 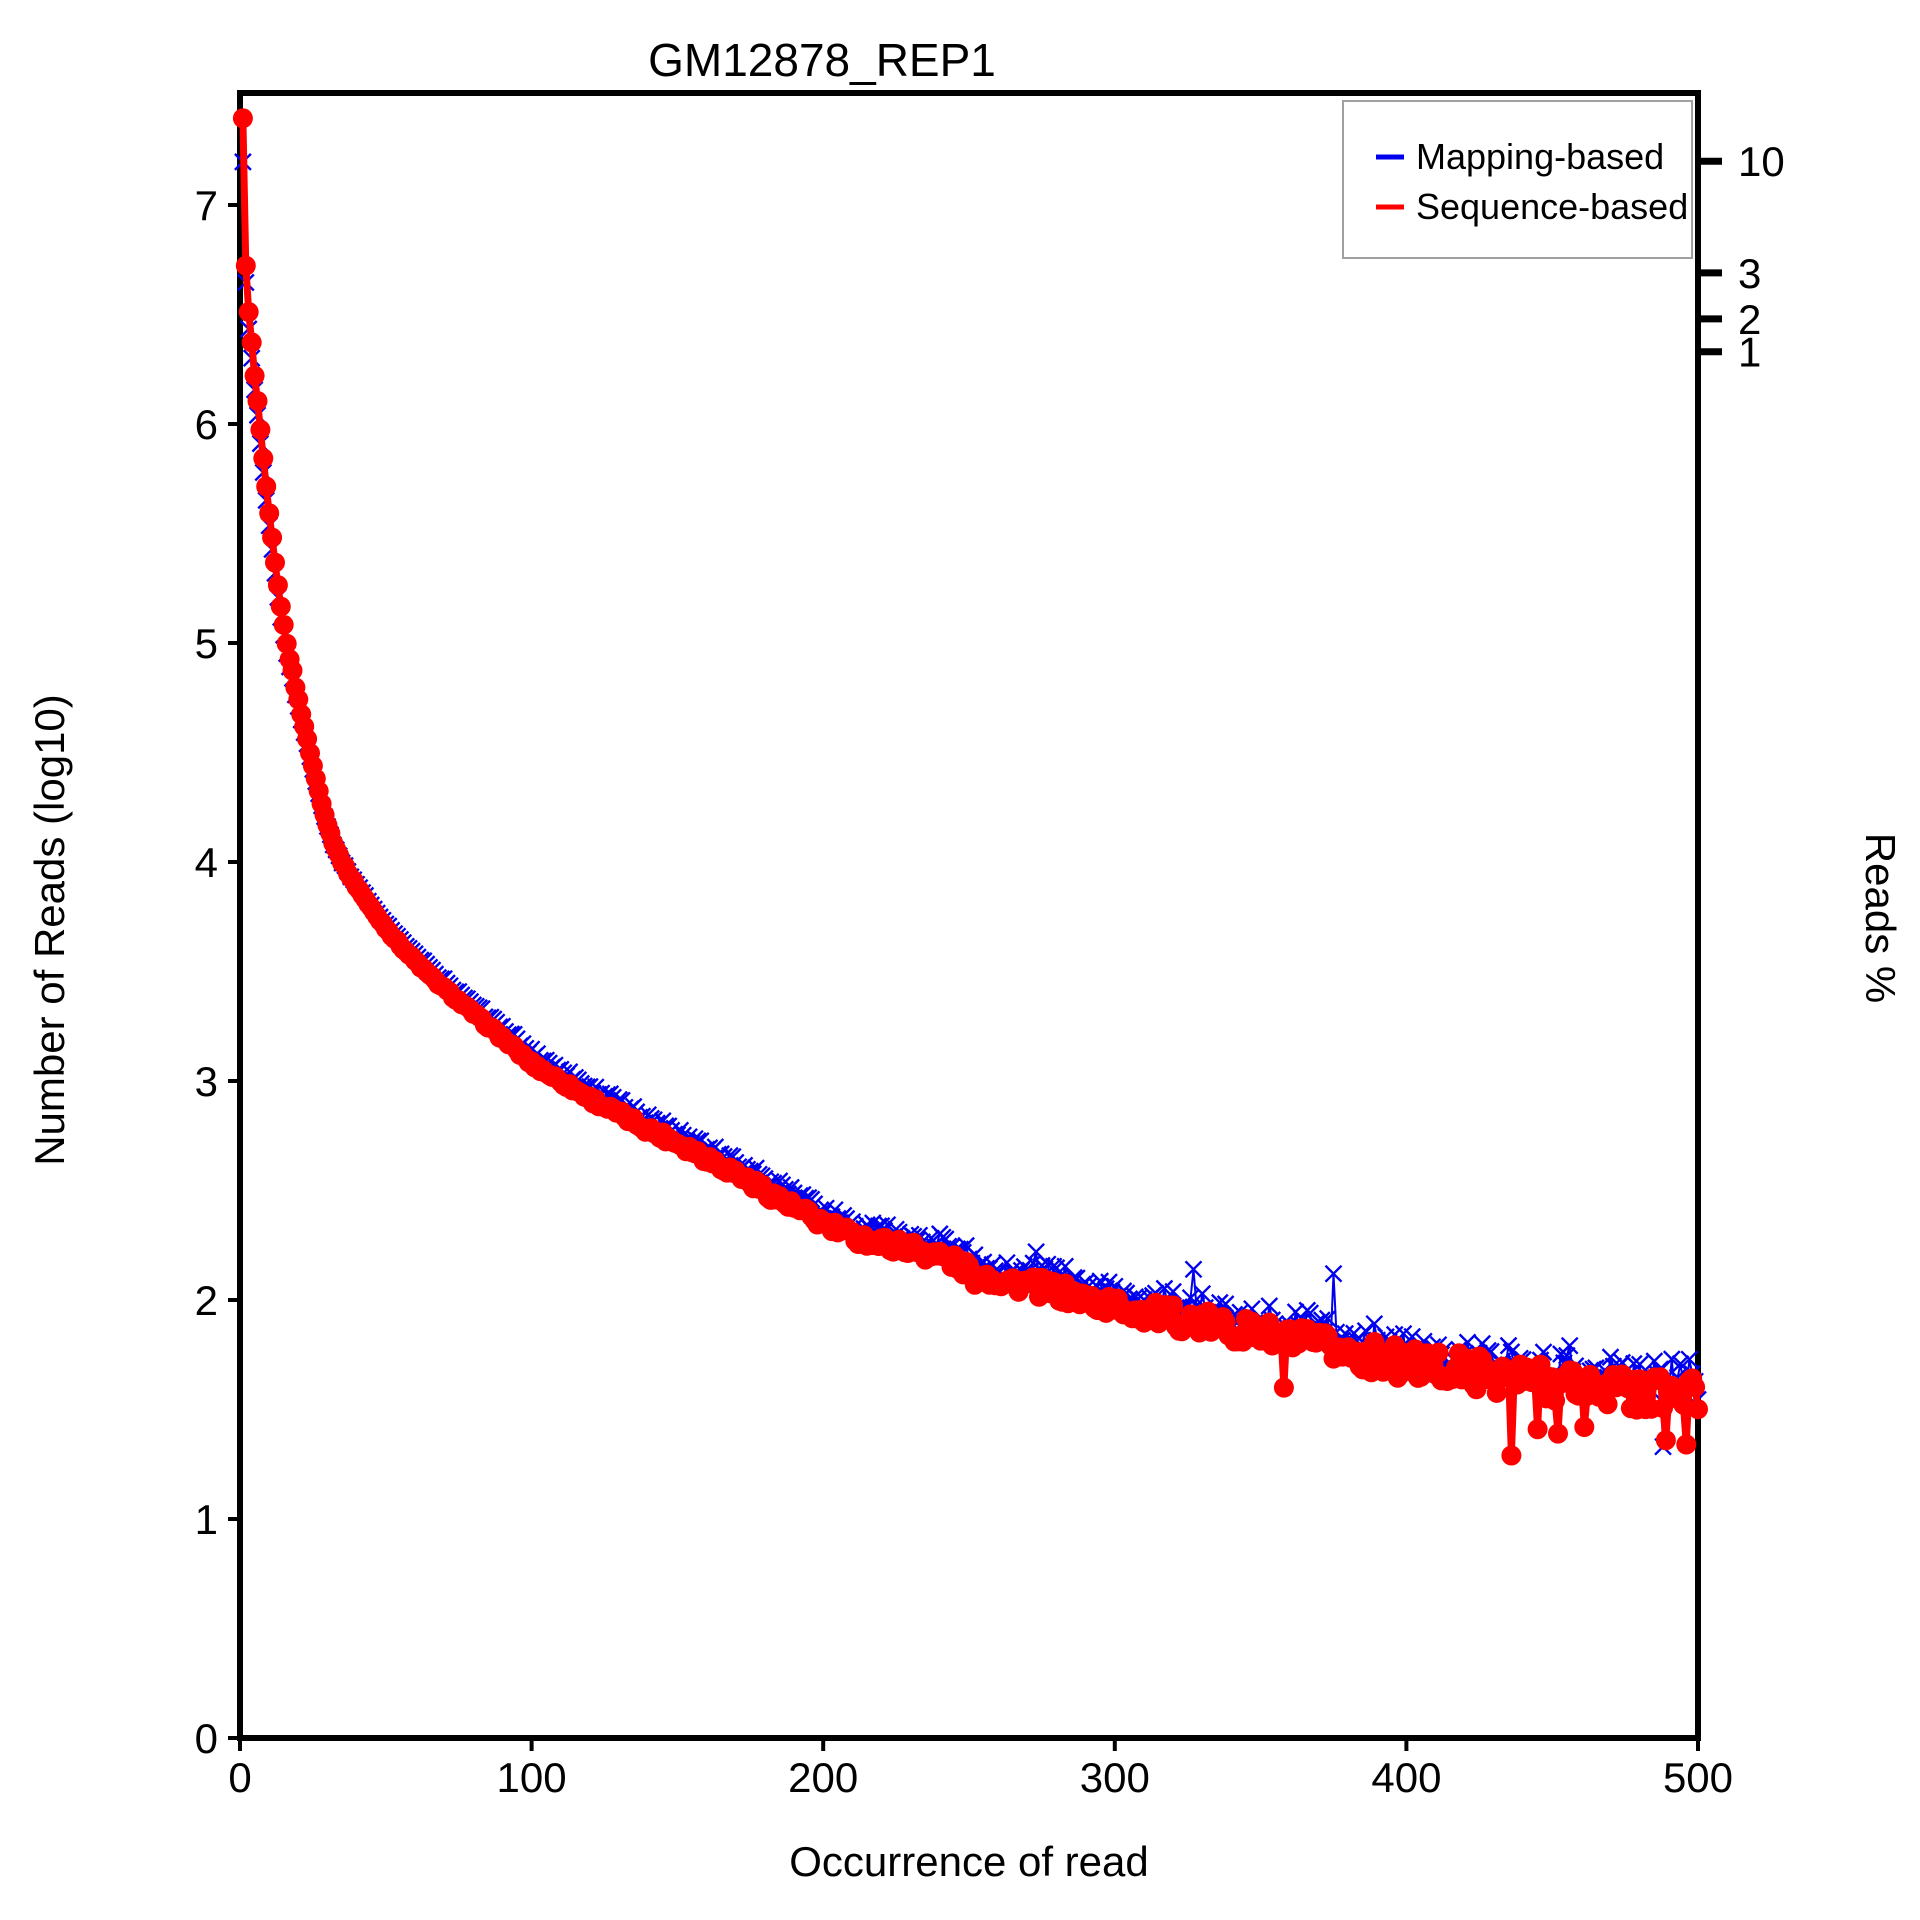 What do you see at coordinates (823, 1777) in the screenshot?
I see `x-tick-label: 200` at bounding box center [823, 1777].